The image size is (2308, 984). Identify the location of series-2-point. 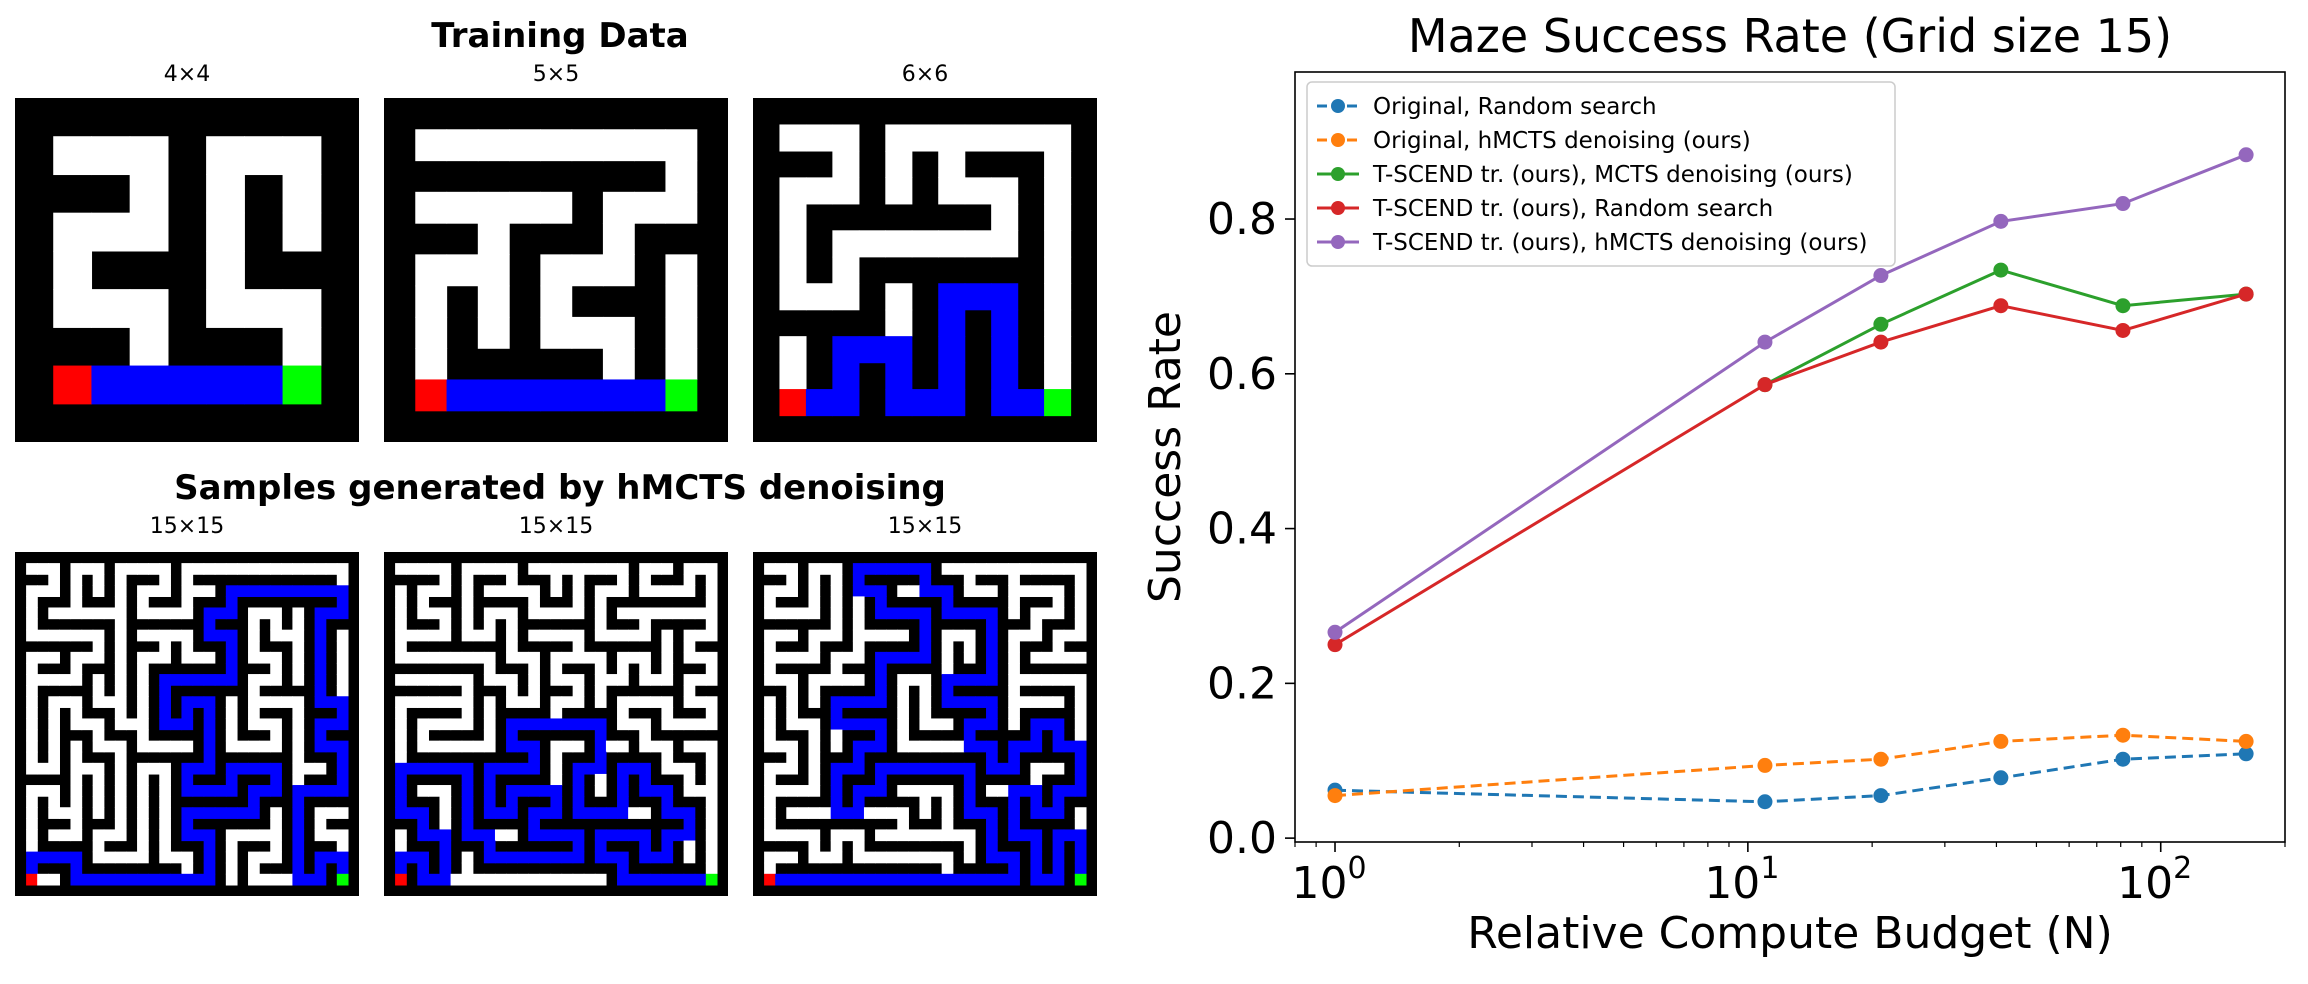
(1335, 796).